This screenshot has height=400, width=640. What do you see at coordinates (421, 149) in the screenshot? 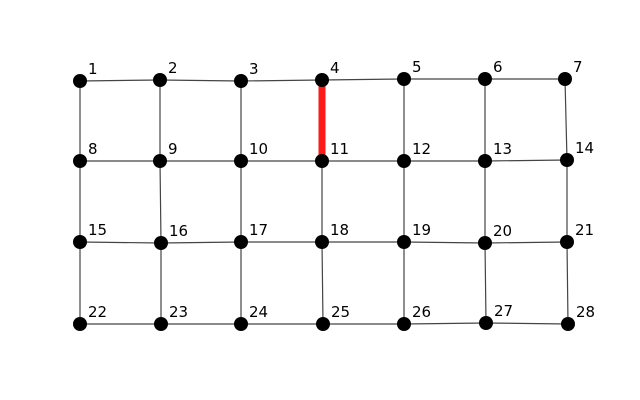
I see `node-label-12: 12` at bounding box center [421, 149].